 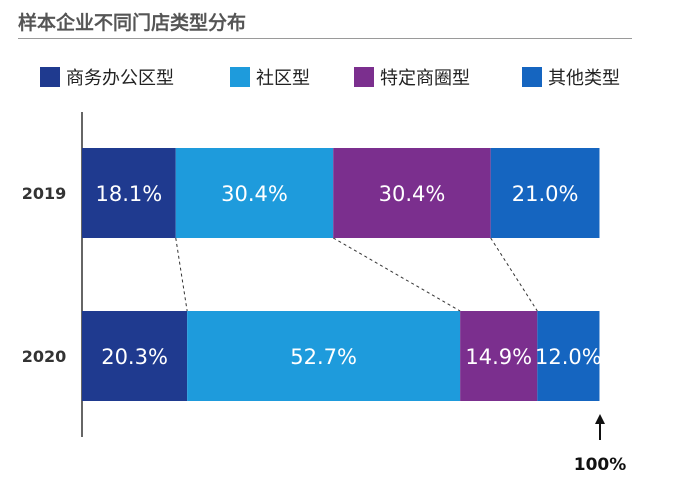 I want to click on title-divider, so click(x=325, y=38).